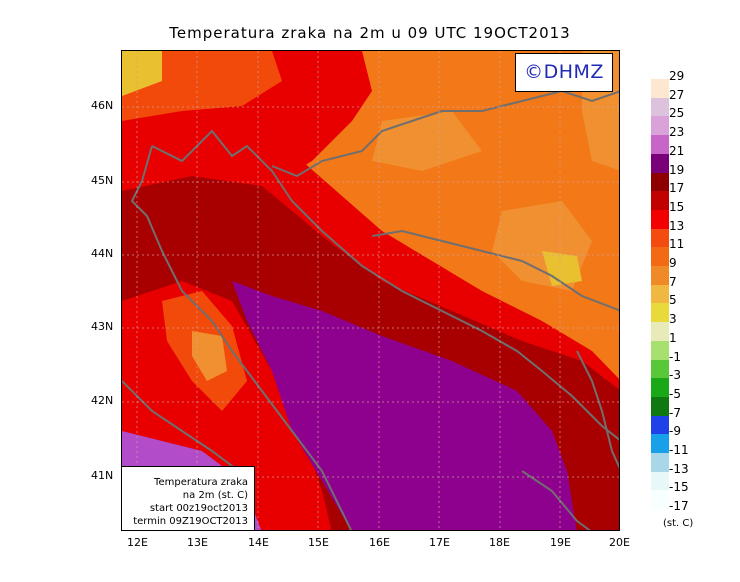 This screenshot has height=582, width=740. What do you see at coordinates (675, 412) in the screenshot?
I see `legend-label: -7` at bounding box center [675, 412].